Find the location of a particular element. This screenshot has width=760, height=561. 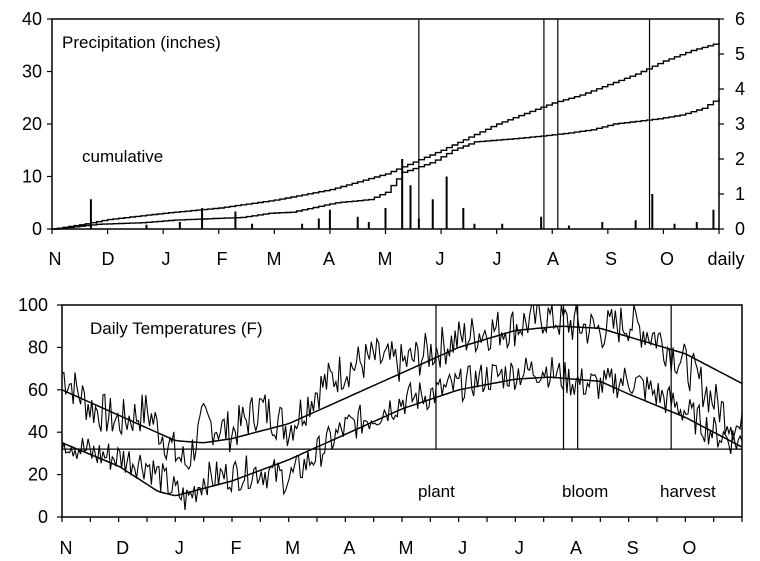

temp-y-tick-label: 100 is located at coordinates (33, 305).